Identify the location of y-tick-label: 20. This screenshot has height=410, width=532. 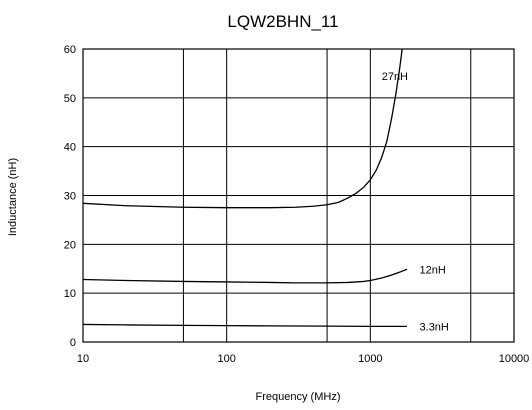
(70, 245).